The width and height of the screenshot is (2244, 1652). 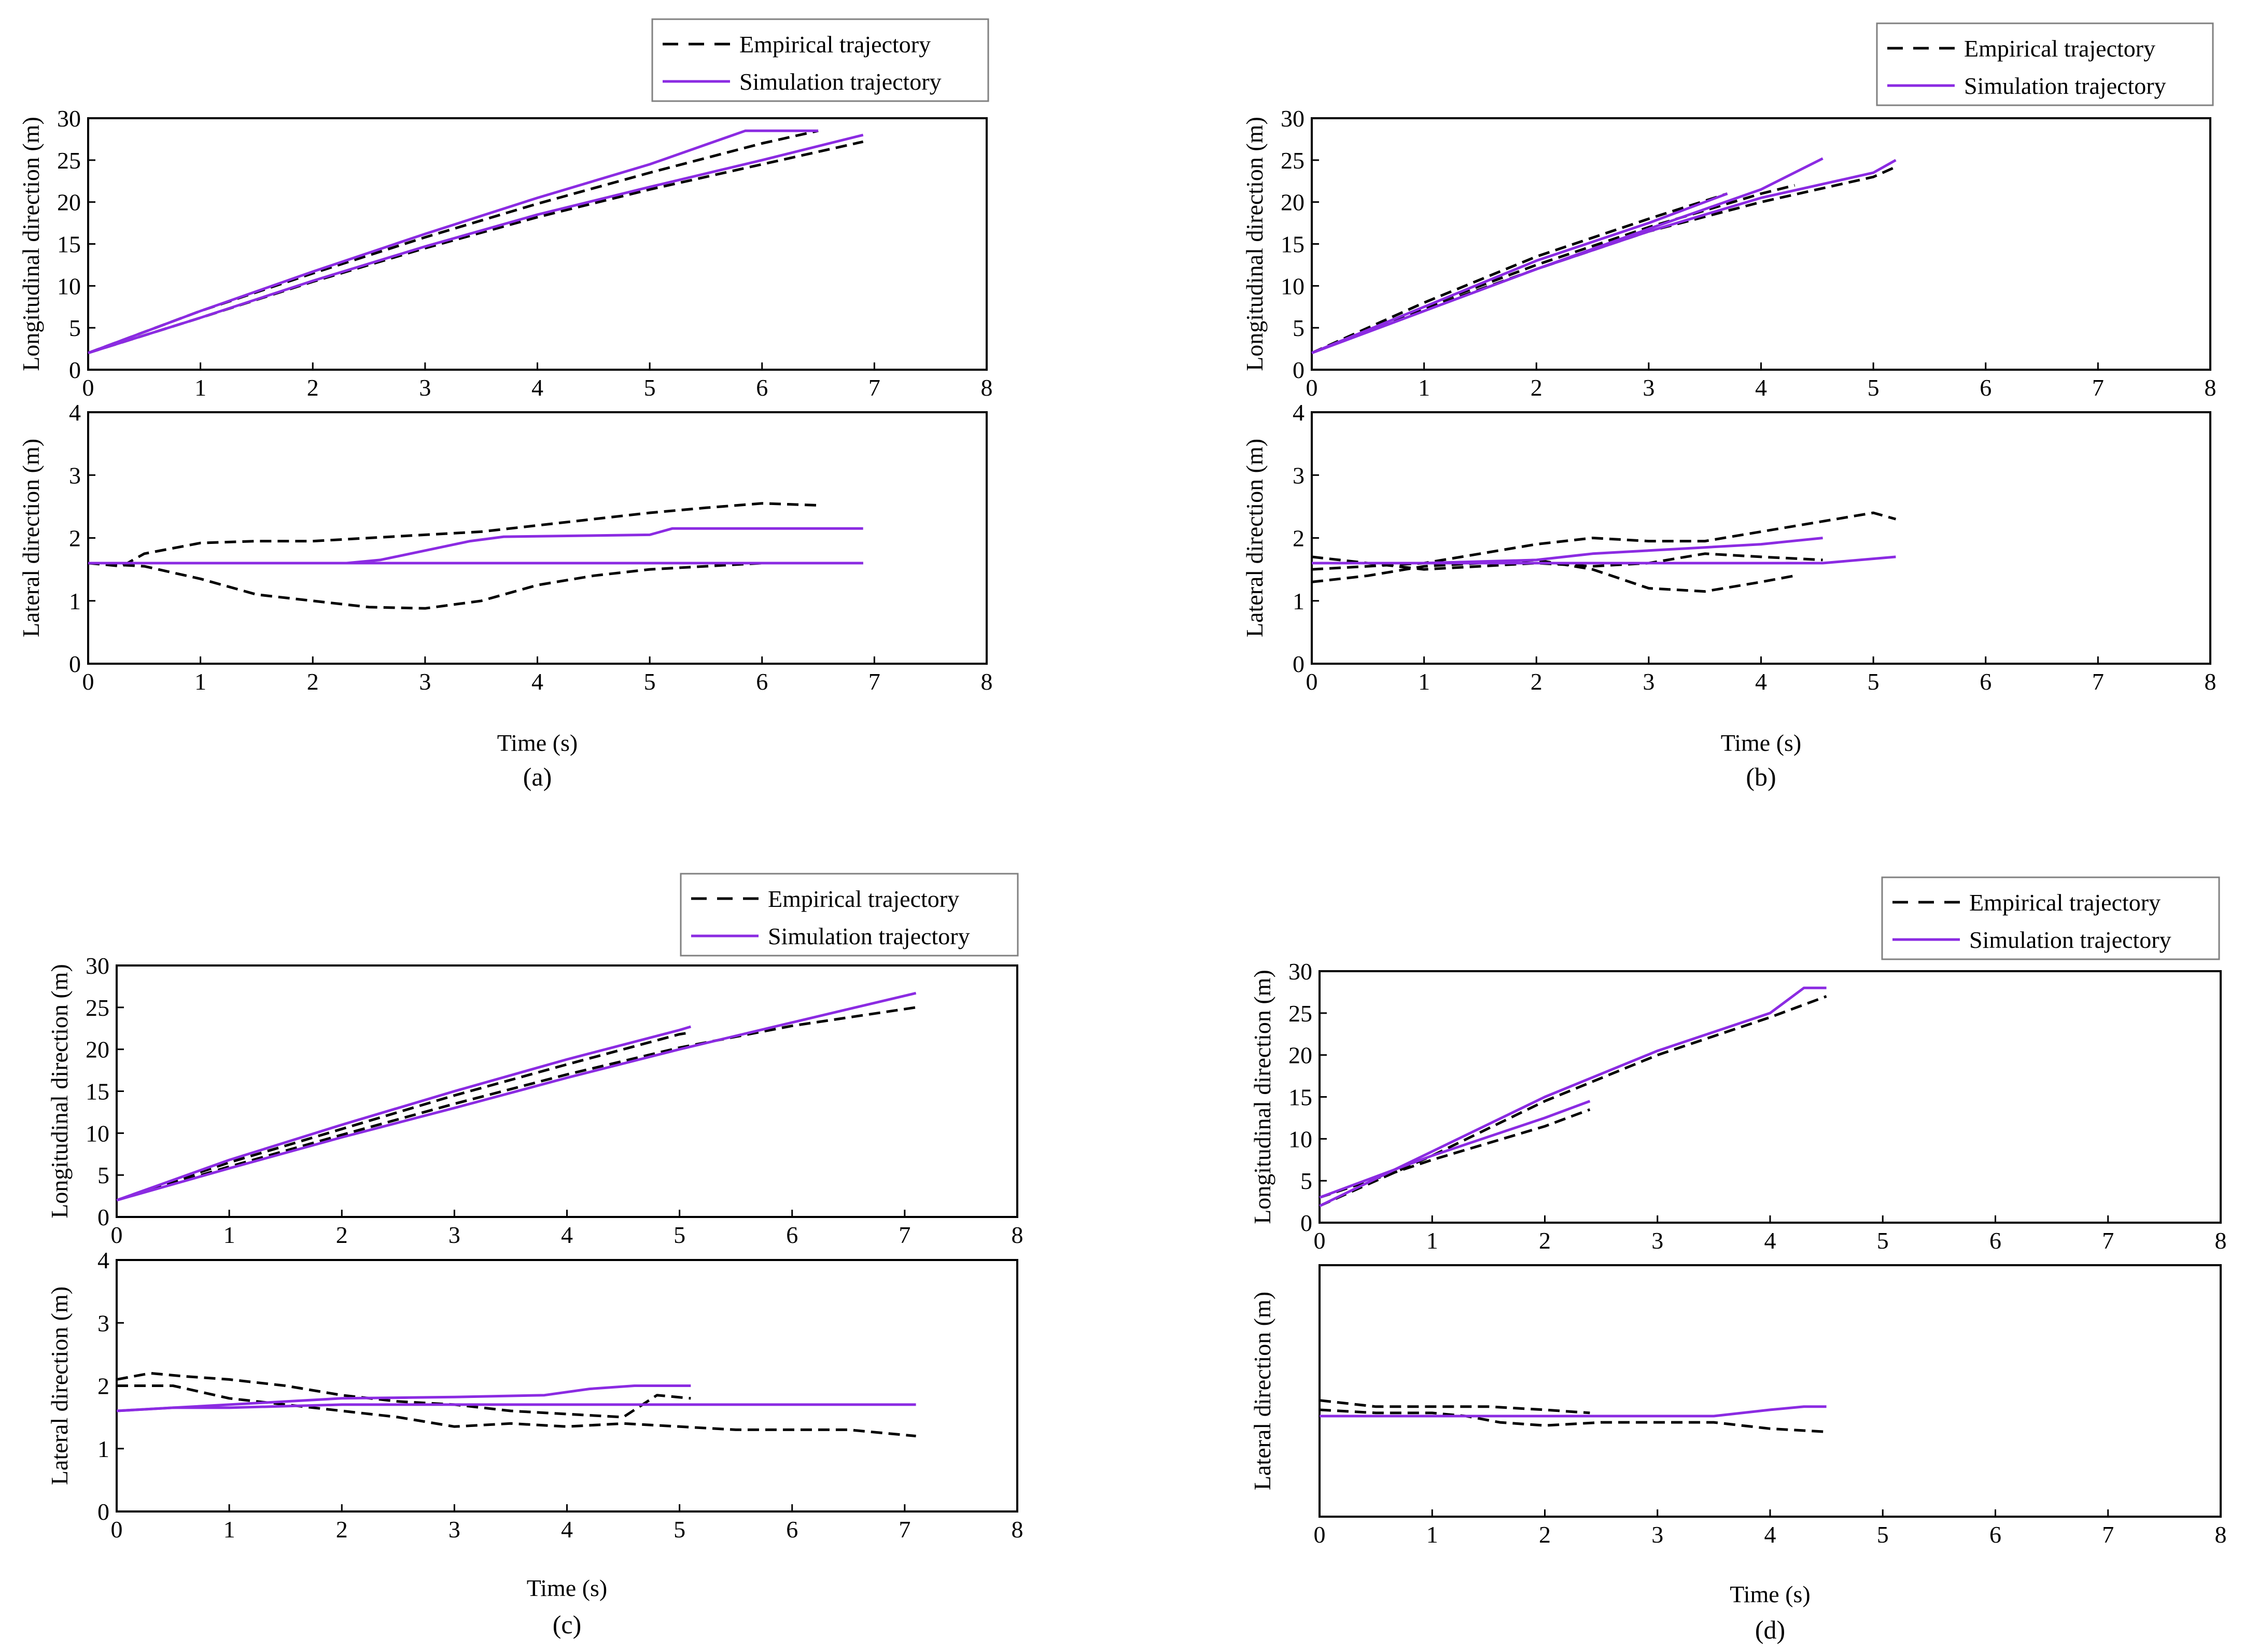 I want to click on panel-b-longitudinal-ytick-label: 0, so click(x=1299, y=370).